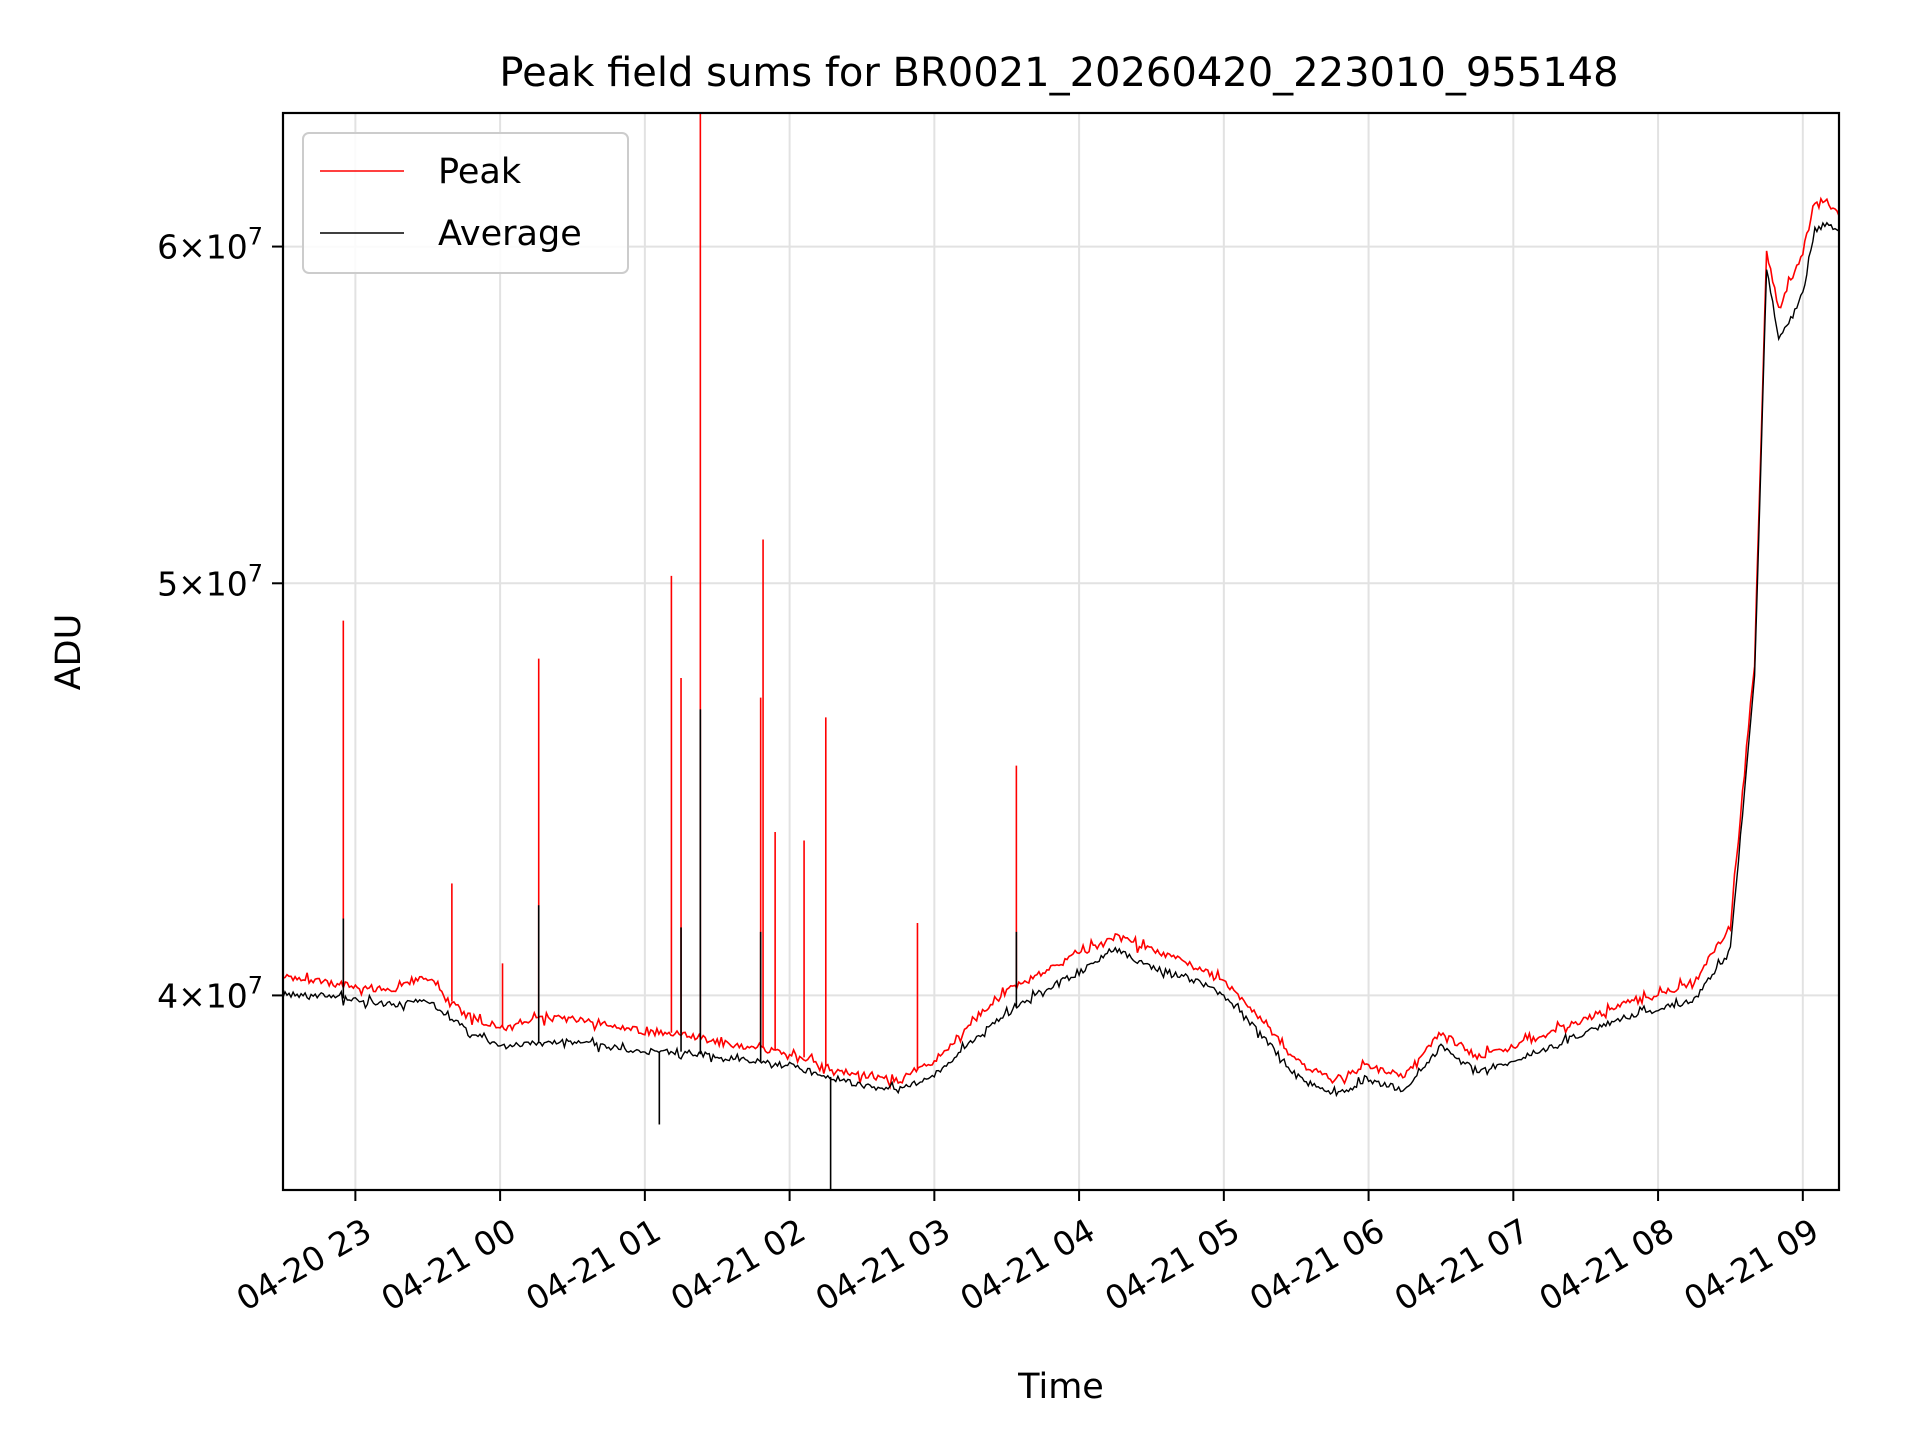 The width and height of the screenshot is (1920, 1440). I want to click on y-tick-label: 4×10⁷, so click(210, 993).